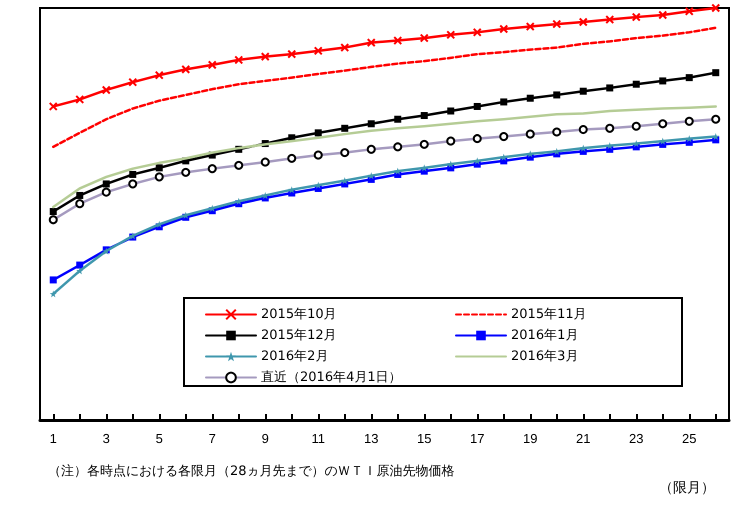 This screenshot has height=506, width=743. I want to click on legend-label: 2015年10月, so click(299, 314).